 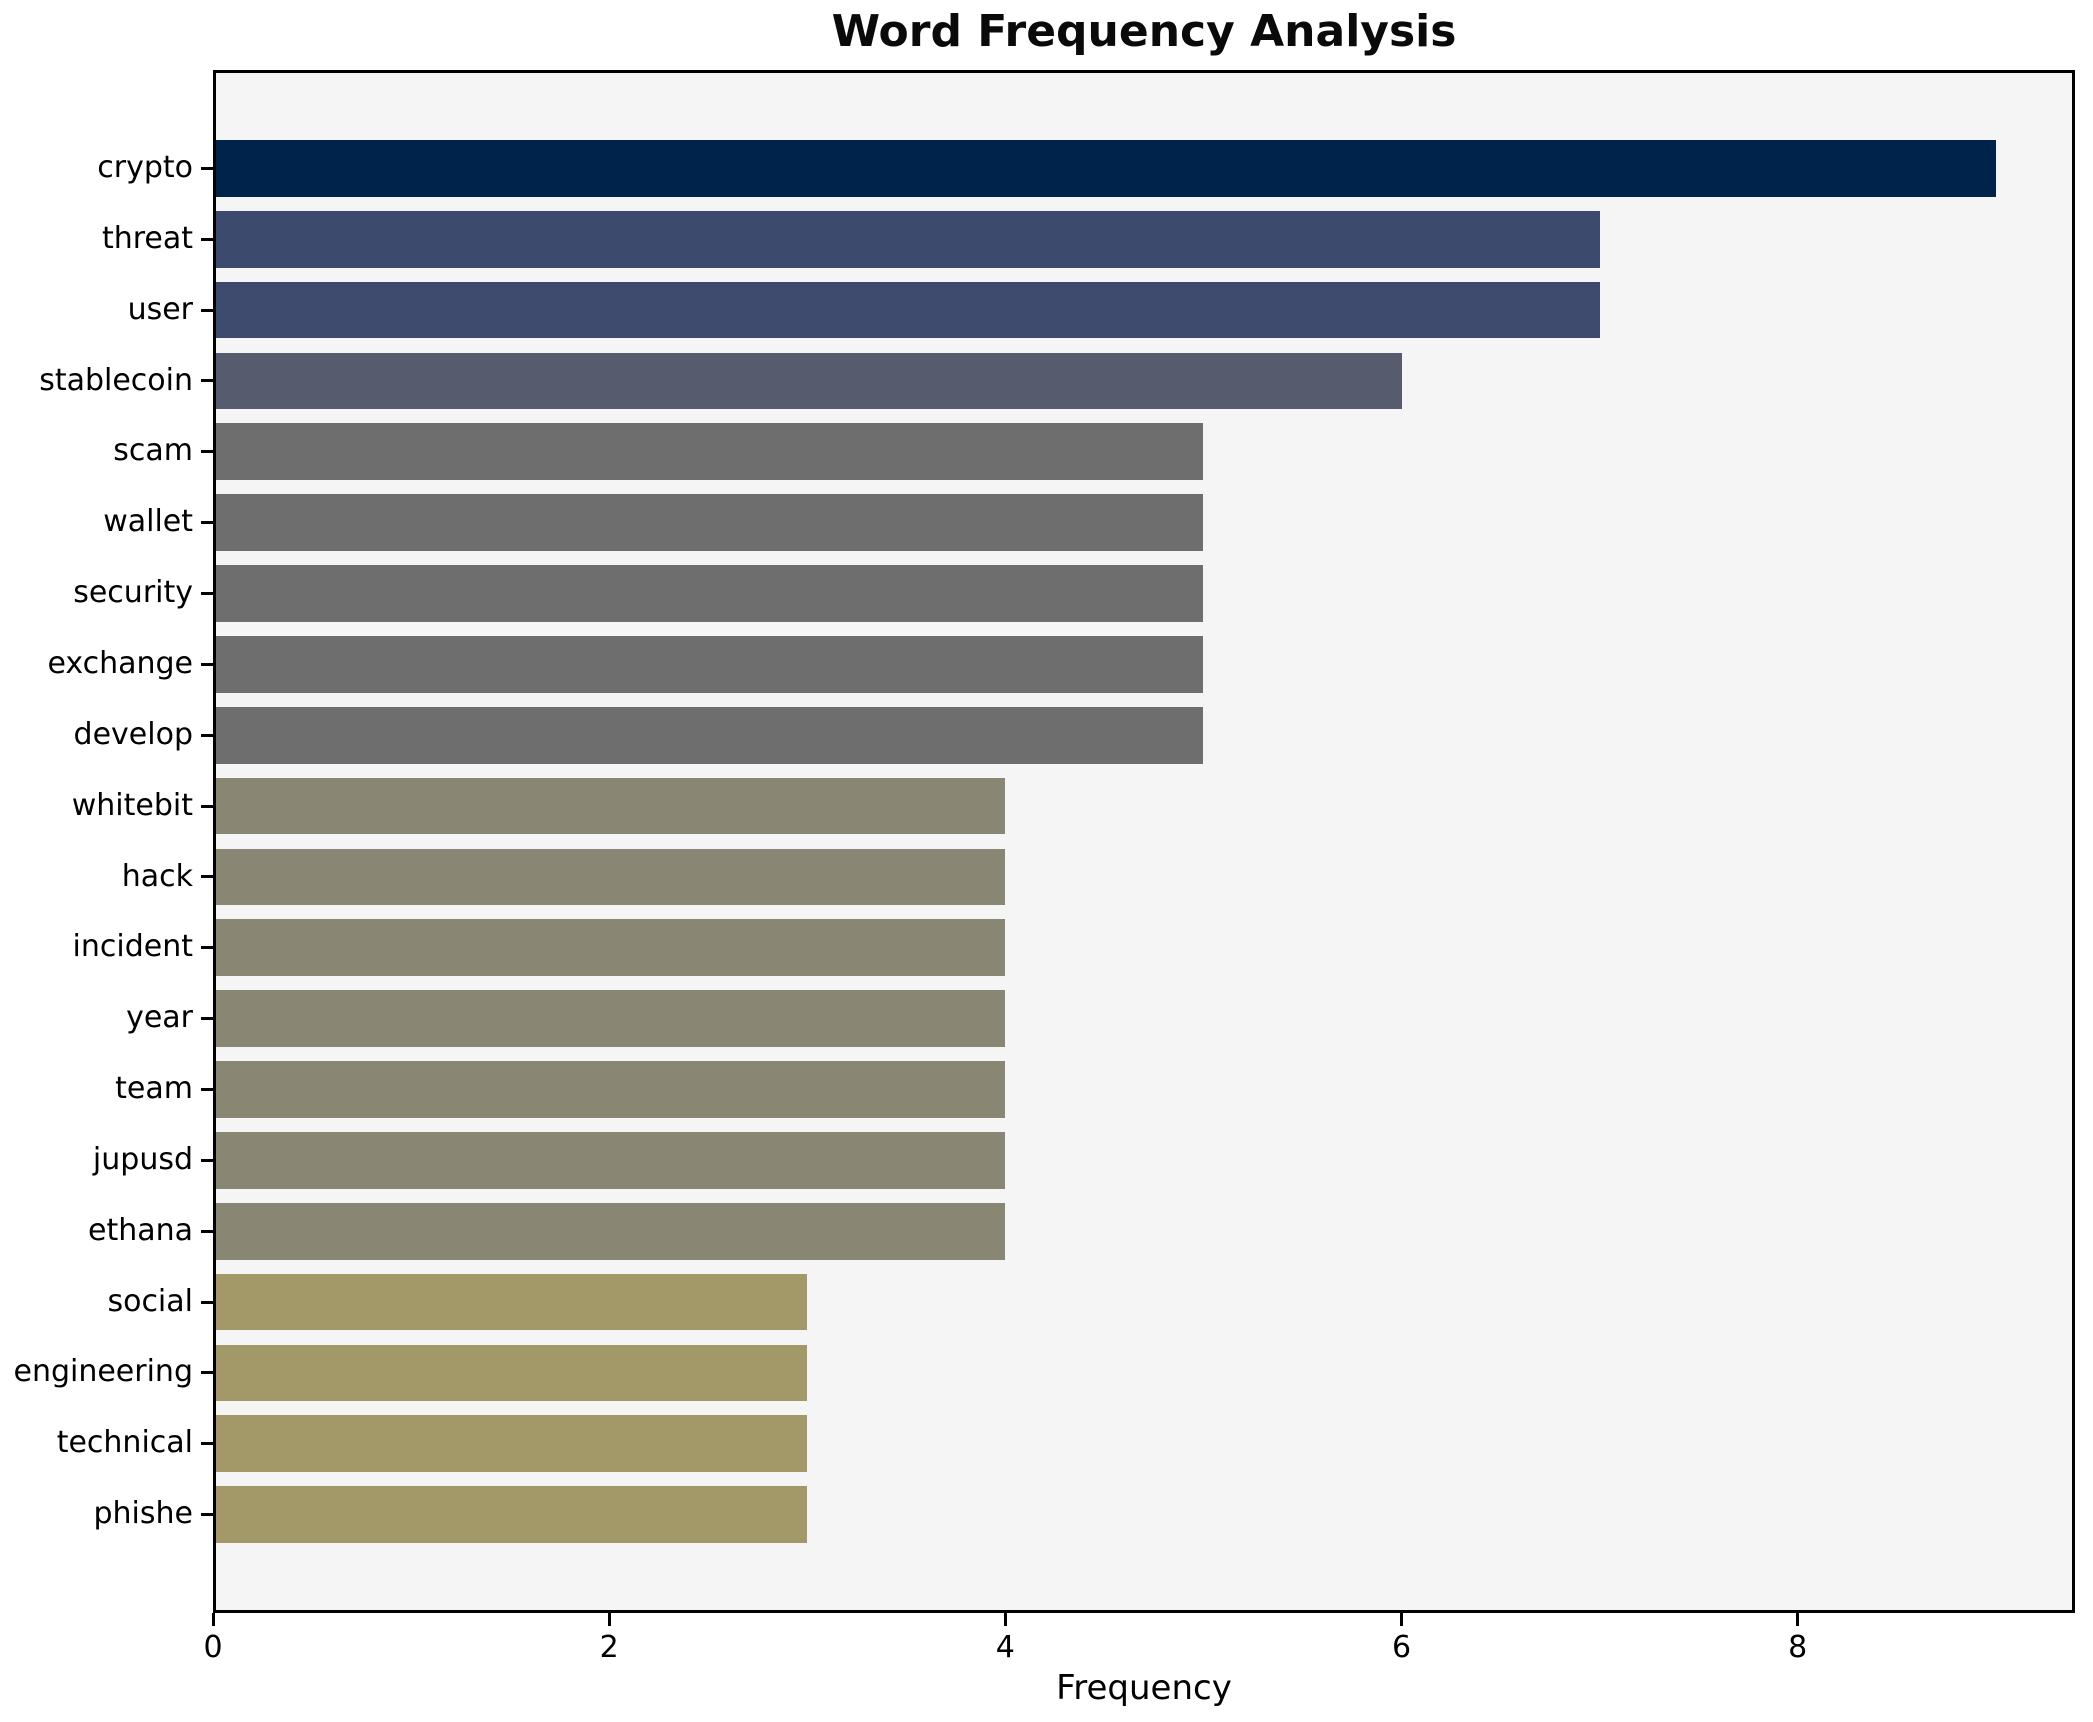 What do you see at coordinates (708, 735) in the screenshot?
I see `bar-develop` at bounding box center [708, 735].